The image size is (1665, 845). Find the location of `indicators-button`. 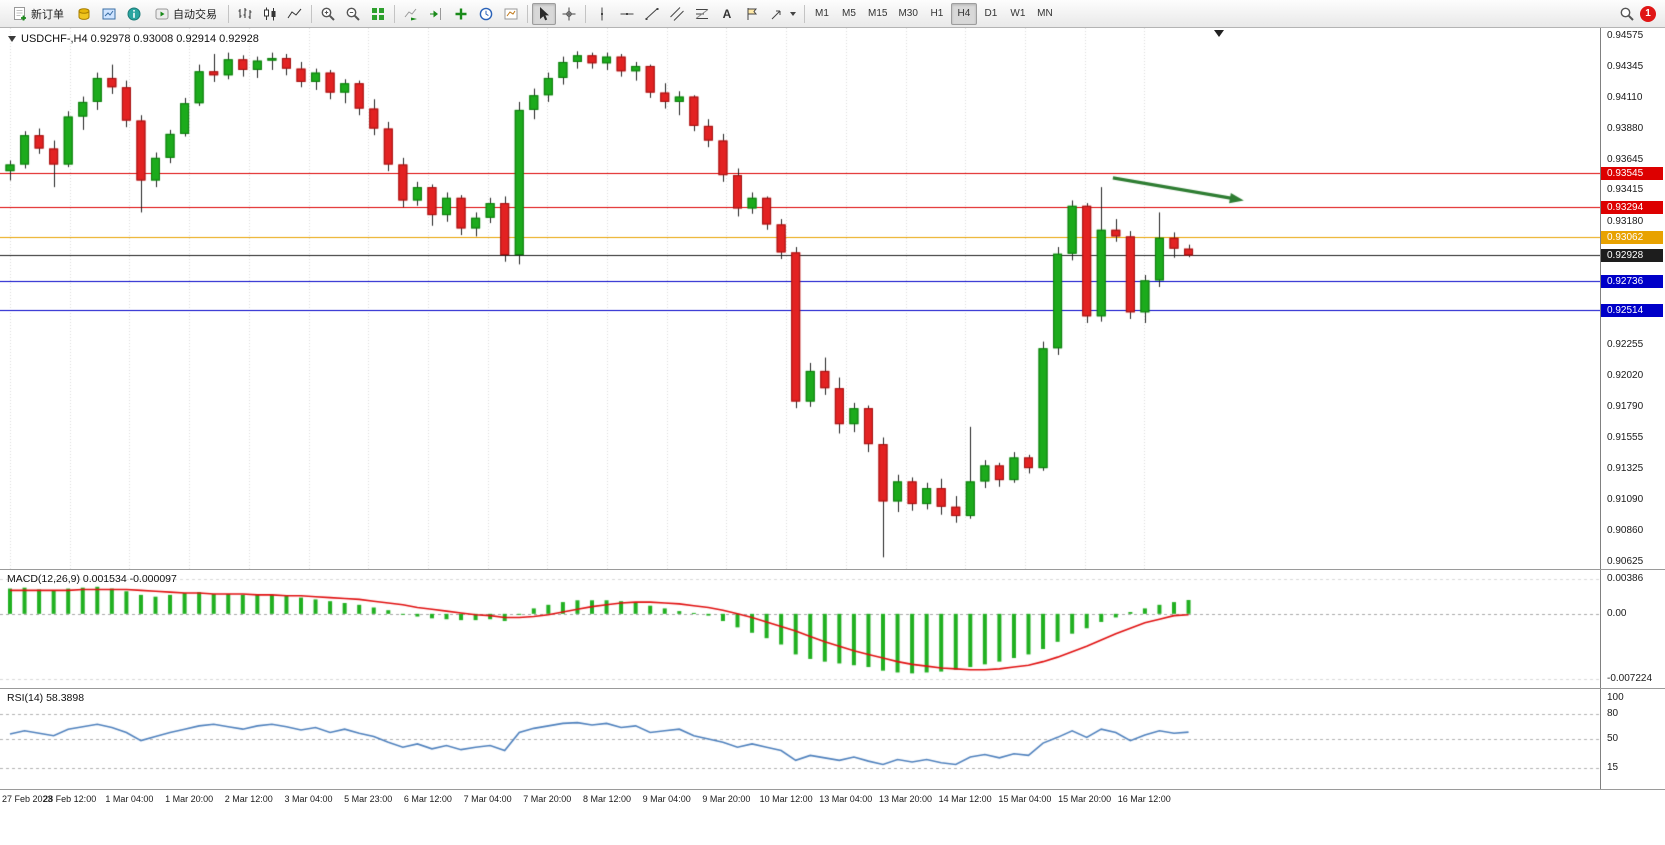

indicators-button is located at coordinates (461, 14).